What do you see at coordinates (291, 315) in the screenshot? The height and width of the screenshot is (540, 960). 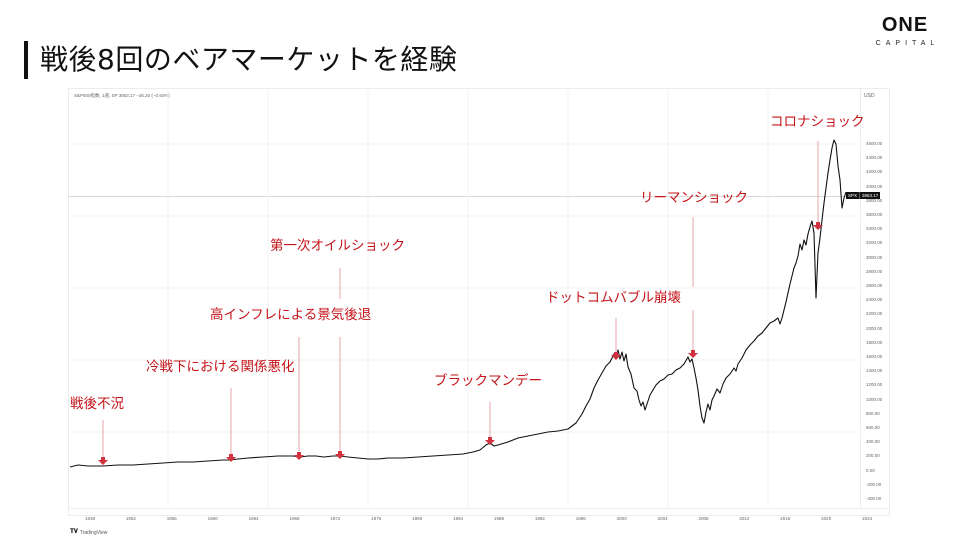 I see `annotation-high-inflation: 高インフレによる景気後退` at bounding box center [291, 315].